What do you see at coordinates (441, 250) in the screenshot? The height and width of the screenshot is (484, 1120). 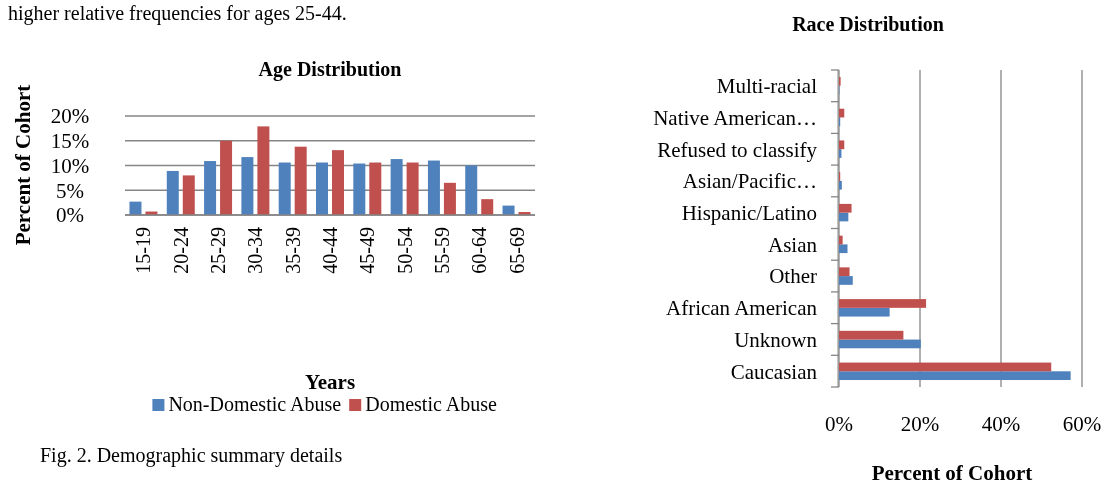 I see `x-tick-label: 55-59` at bounding box center [441, 250].